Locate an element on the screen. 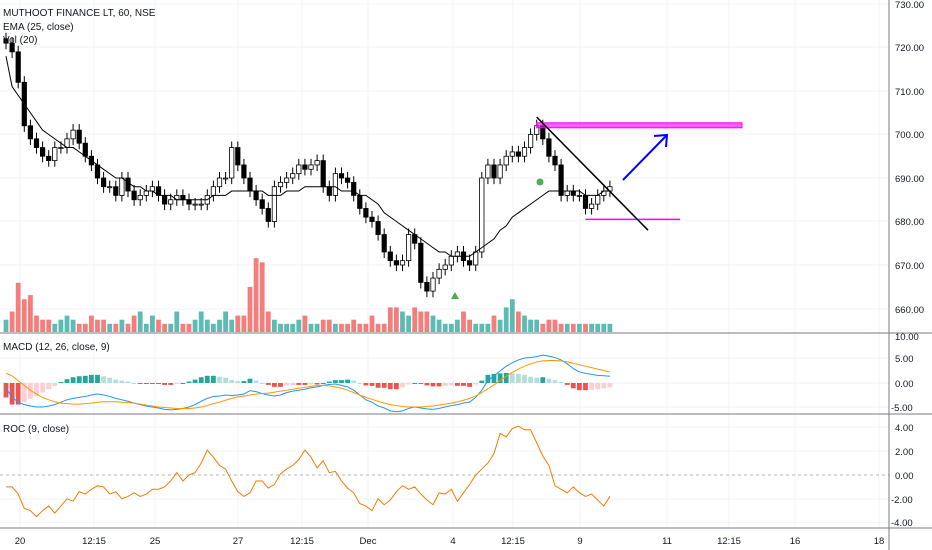 Image resolution: width=932 pixels, height=550 pixels. macd-legend: MACD (12, 26, close, 9) is located at coordinates (56, 347).